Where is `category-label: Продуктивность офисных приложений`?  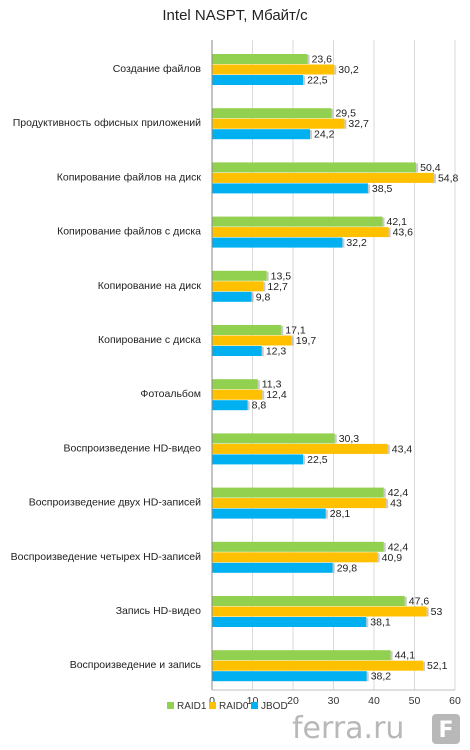 category-label: Продуктивность офисных приложений is located at coordinates (107, 123).